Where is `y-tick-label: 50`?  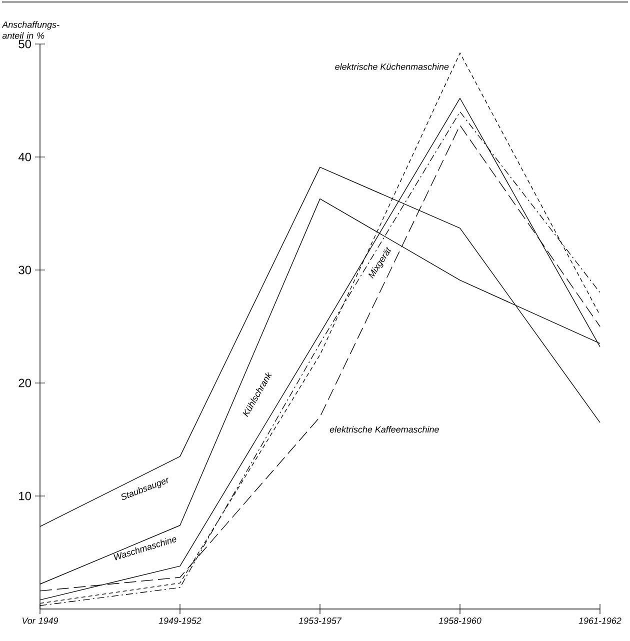
y-tick-label: 50 is located at coordinates (25, 44).